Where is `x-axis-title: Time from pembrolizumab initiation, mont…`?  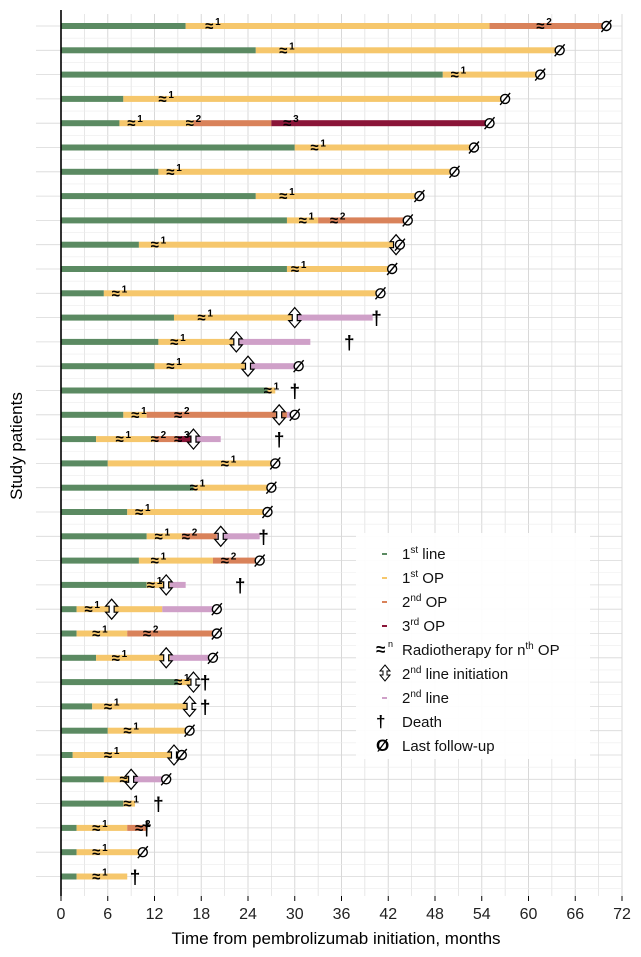 x-axis-title: Time from pembrolizumab initiation, mont… is located at coordinates (335, 938).